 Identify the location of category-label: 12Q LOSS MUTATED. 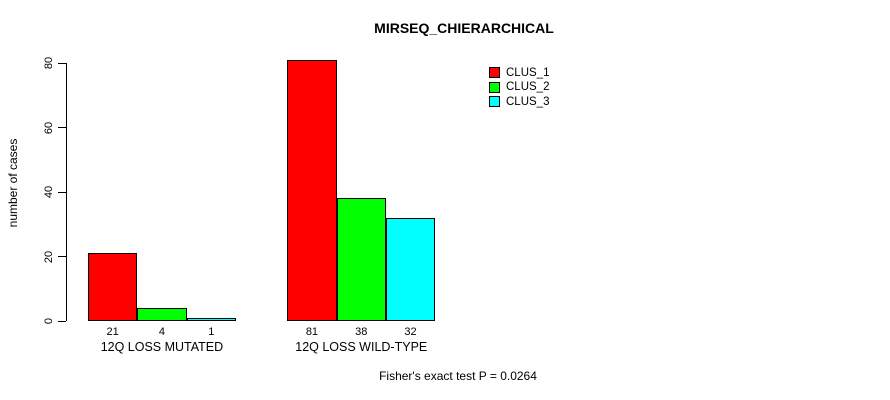
(162, 347).